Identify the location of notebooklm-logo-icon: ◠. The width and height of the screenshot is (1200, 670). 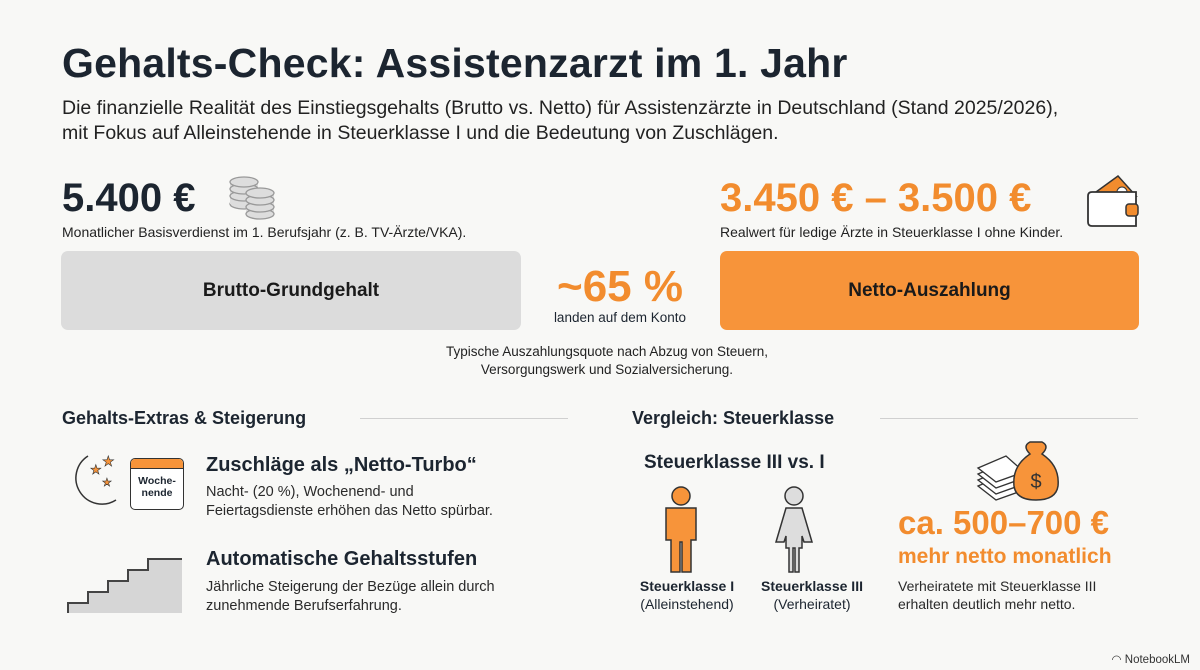
(1118, 660).